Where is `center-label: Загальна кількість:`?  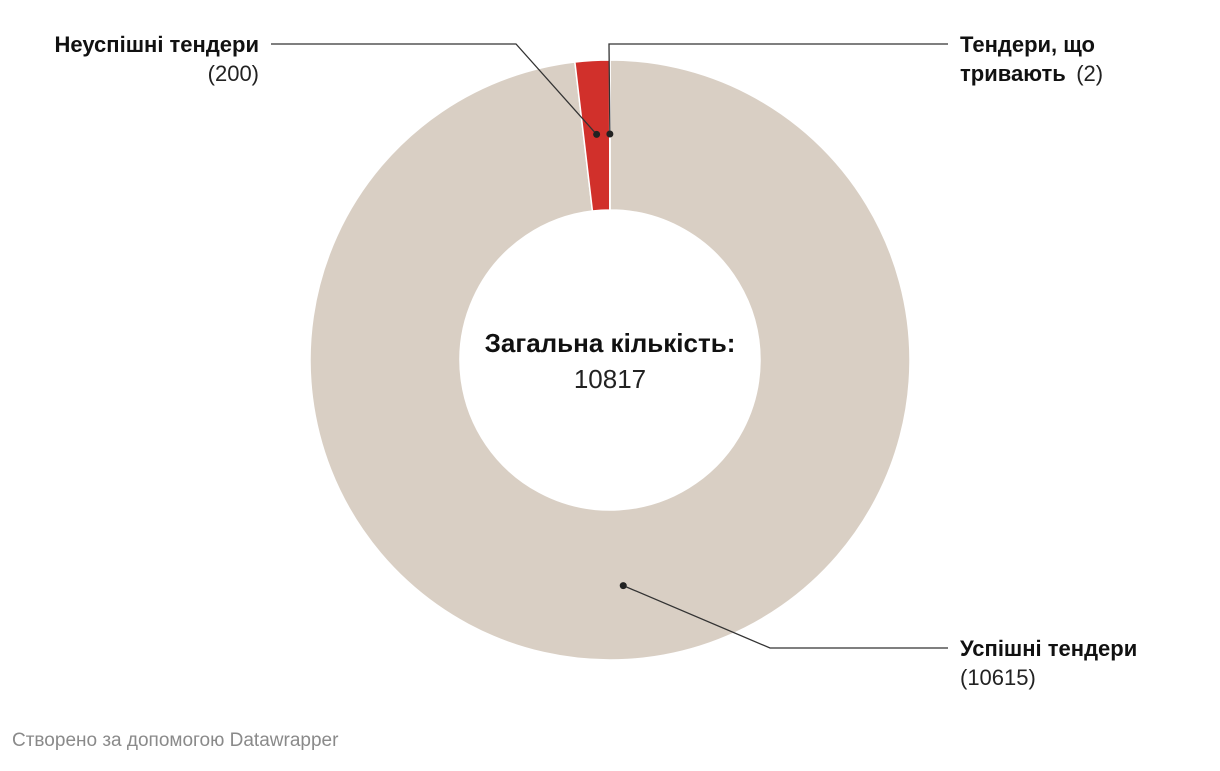 center-label: Загальна кількість: is located at coordinates (610, 343).